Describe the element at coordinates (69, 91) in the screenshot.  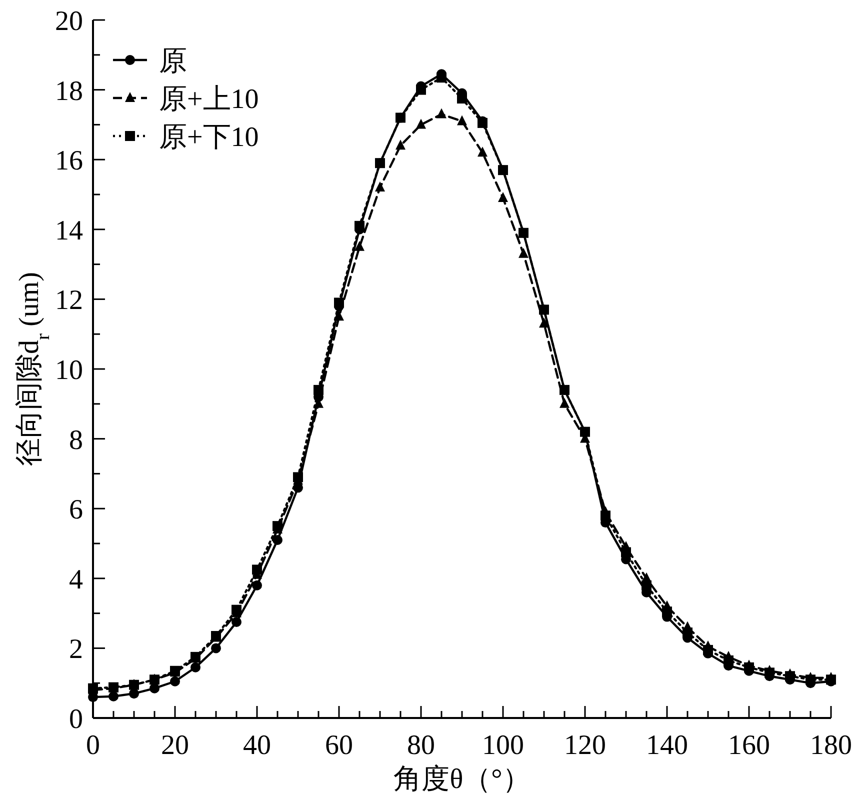
I see `y-tick-label: 18` at that location.